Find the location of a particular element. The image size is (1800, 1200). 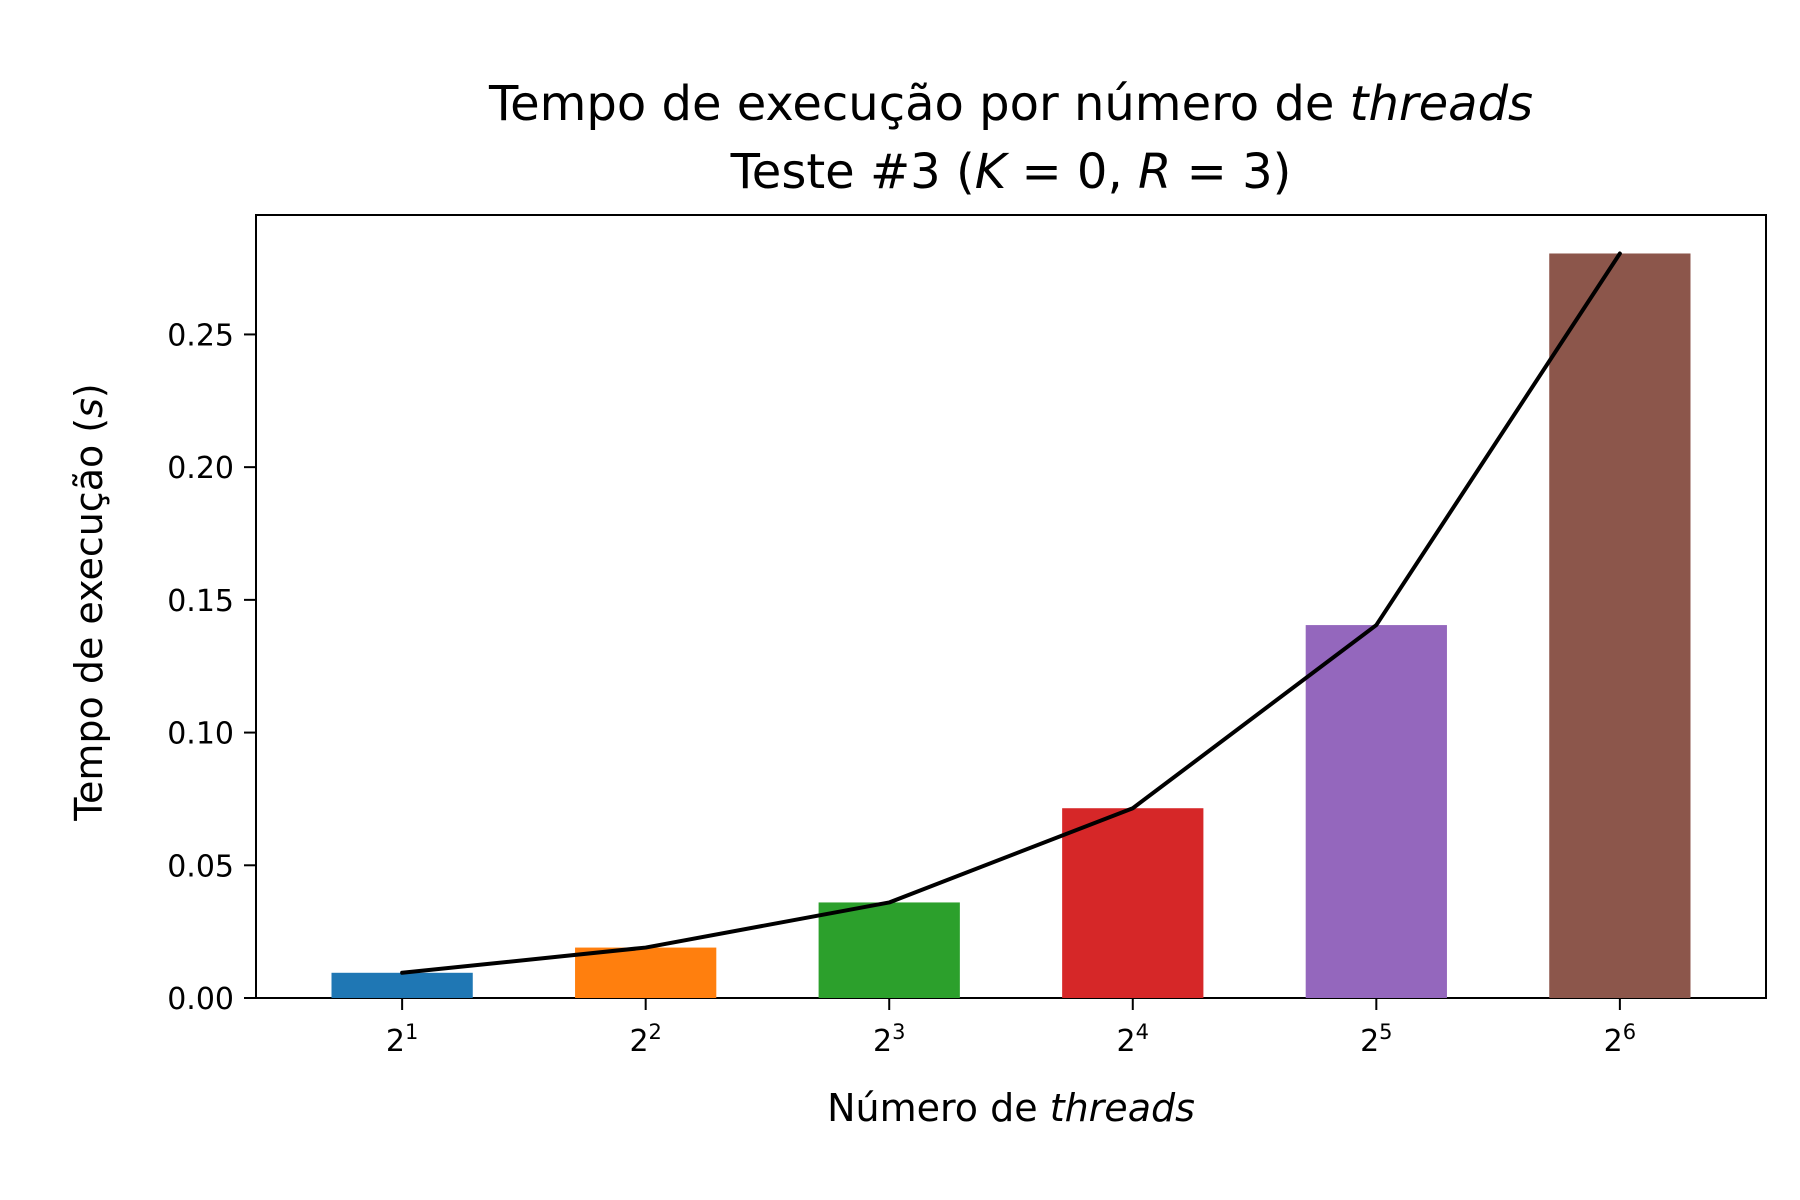

x-axis-ticks: 21 22 23 24 25 26 is located at coordinates (1011, 1028).